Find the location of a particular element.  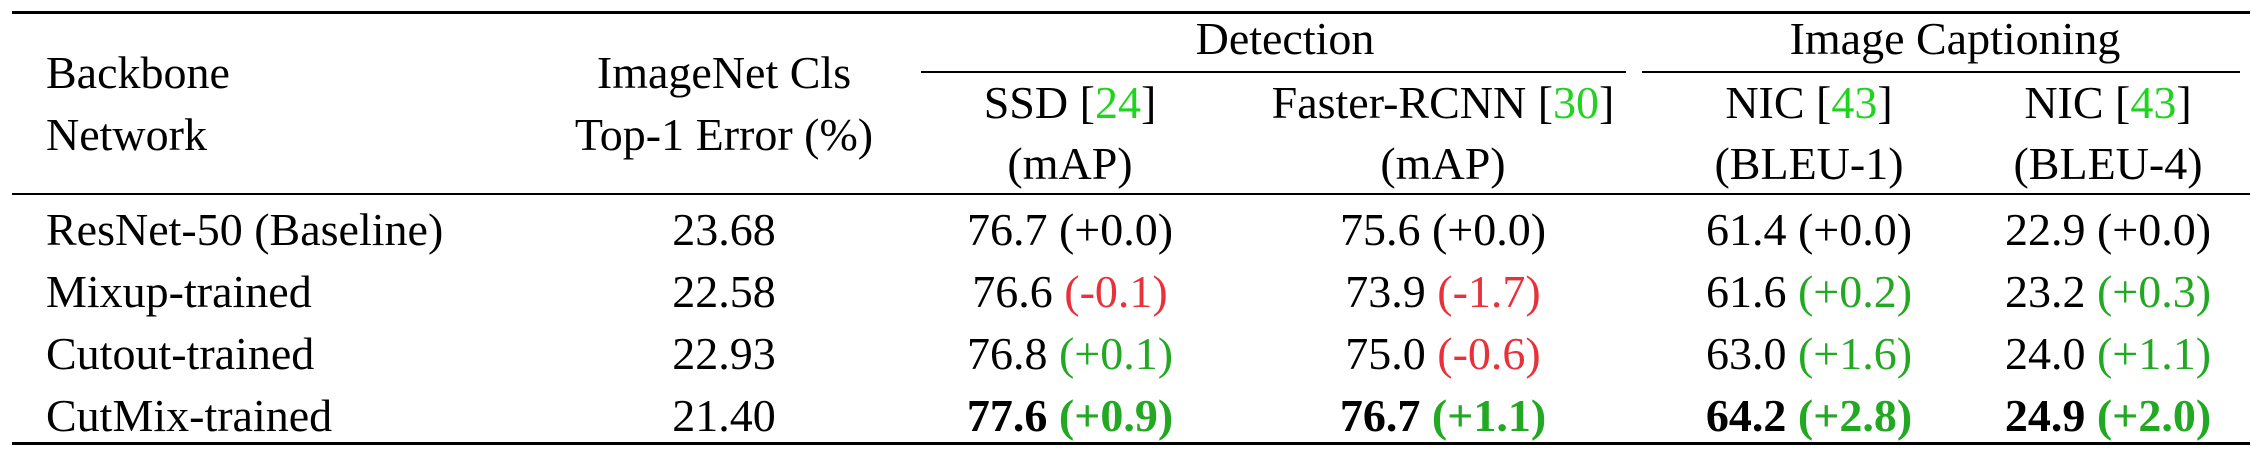

cell-nic-bleu4: 22.9 (+0.0) is located at coordinates (2108, 229).